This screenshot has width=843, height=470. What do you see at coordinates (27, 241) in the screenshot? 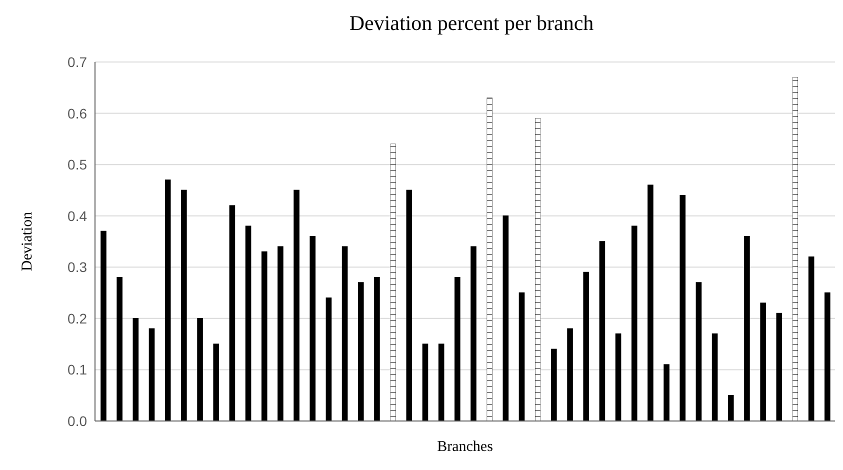
I see `y-axis-title: Deviation` at bounding box center [27, 241].